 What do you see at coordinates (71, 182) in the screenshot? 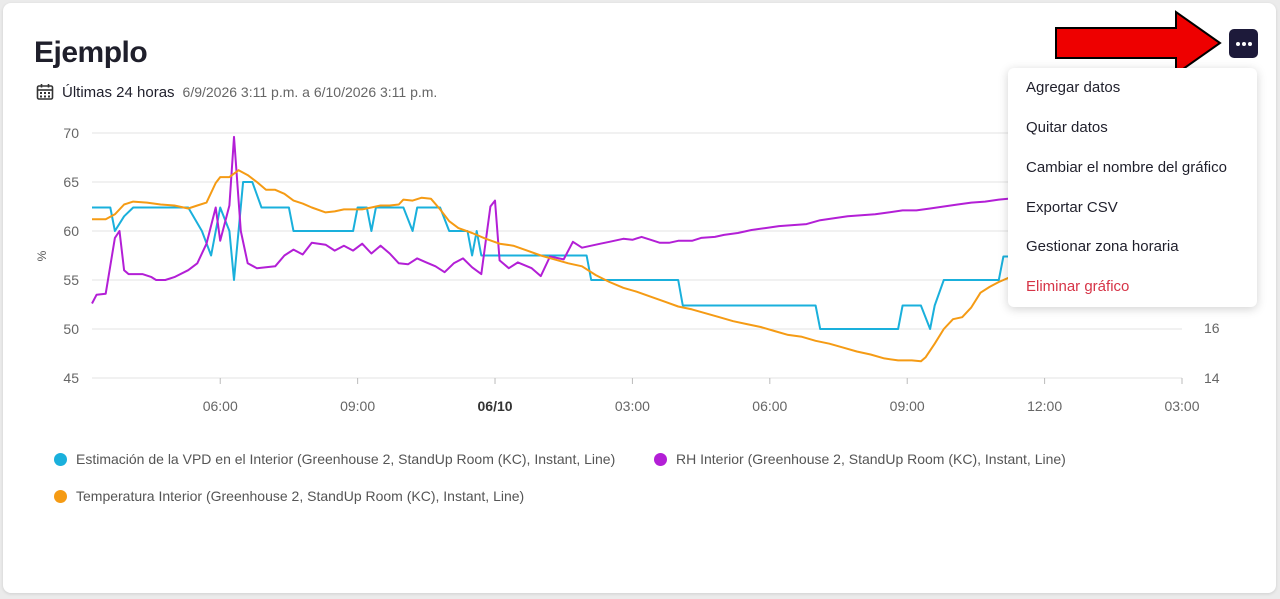
I see `y-tick-label: 65` at bounding box center [71, 182].